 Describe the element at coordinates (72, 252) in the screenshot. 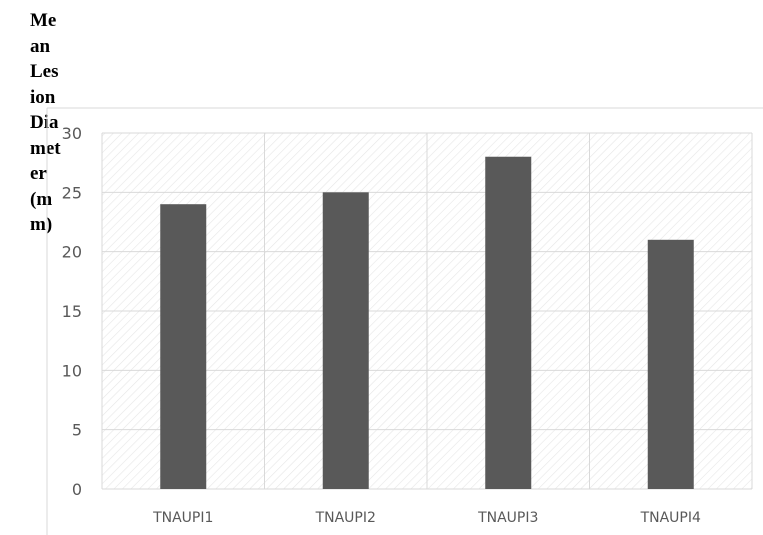

I see `y-tick-label: 20` at that location.